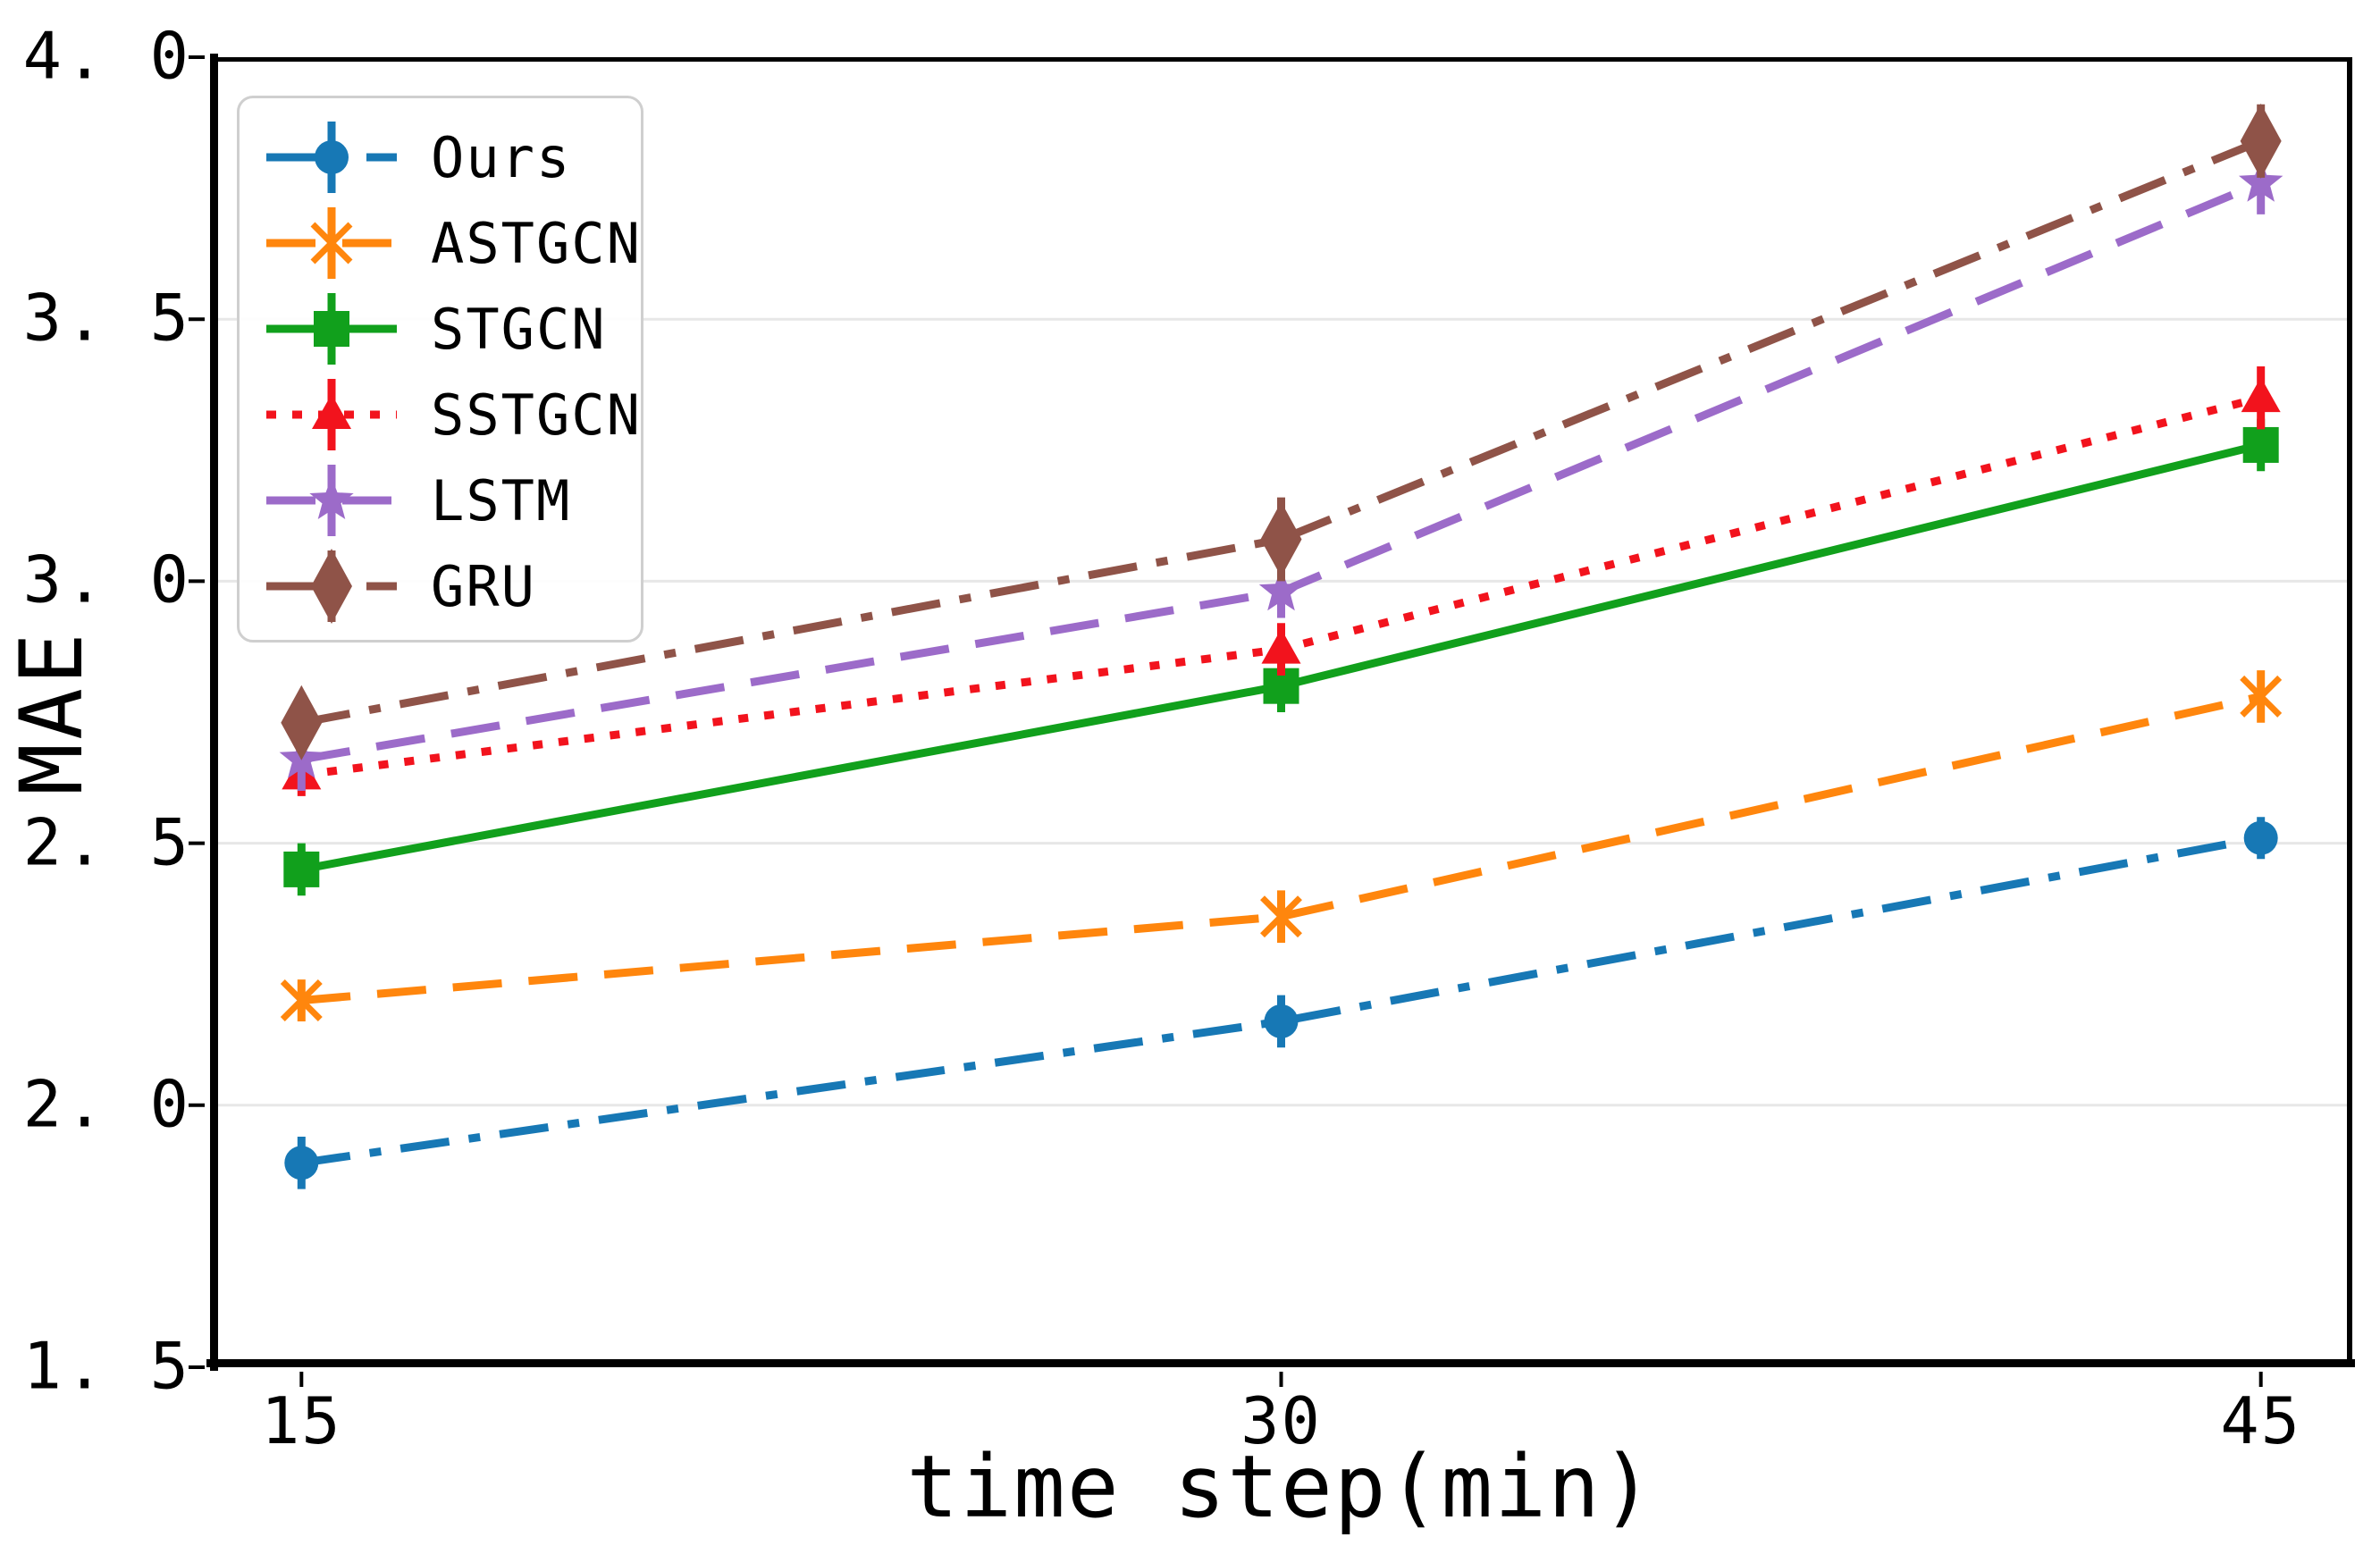 The image size is (2380, 1554). I want to click on legend-item-LSTM: LSTM, so click(453, 500).